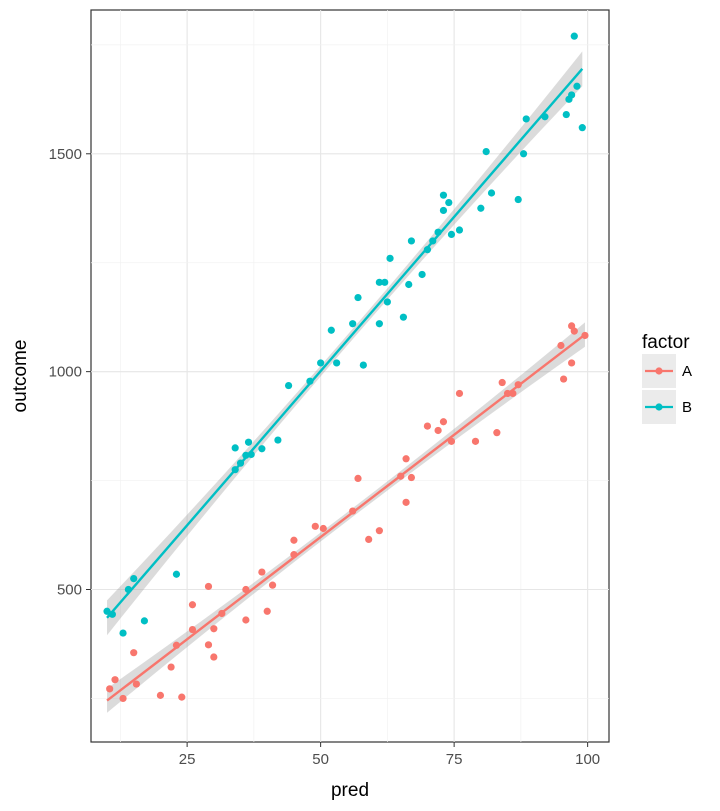  I want to click on legend: factor A B, so click(667, 378).